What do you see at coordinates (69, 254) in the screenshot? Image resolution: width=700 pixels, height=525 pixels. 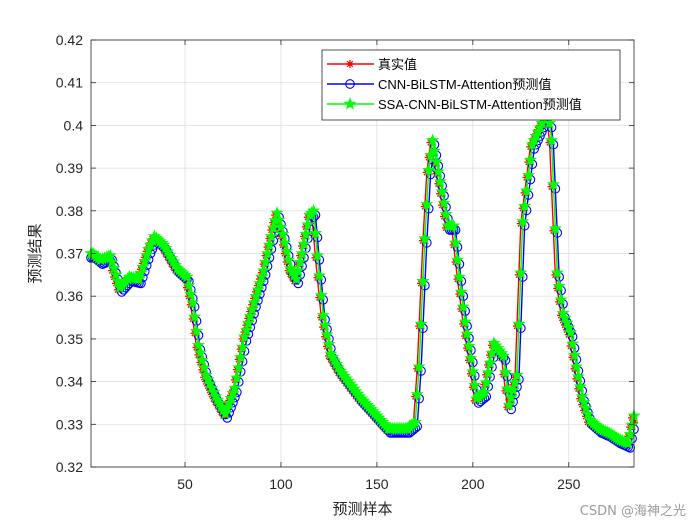 I see `y-tick-label: 0.37` at bounding box center [69, 254].